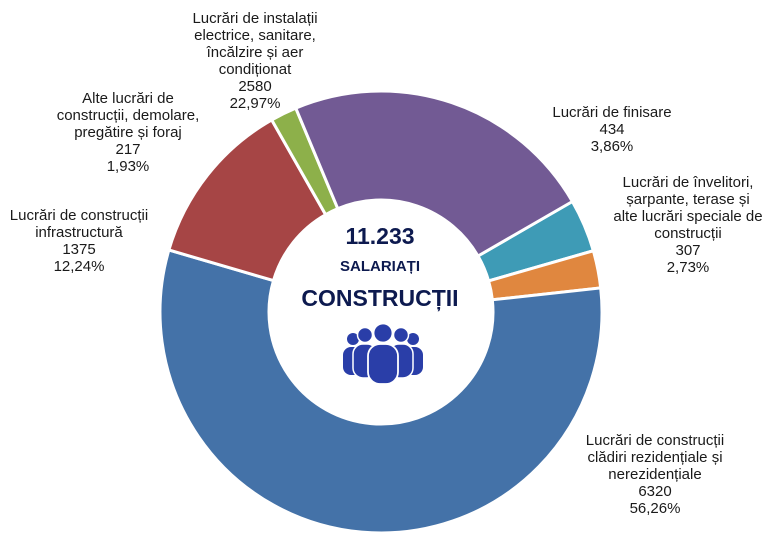 The image size is (775, 552). Describe the element at coordinates (612, 146) in the screenshot. I see `slice-percent-label: 3,86%` at that location.